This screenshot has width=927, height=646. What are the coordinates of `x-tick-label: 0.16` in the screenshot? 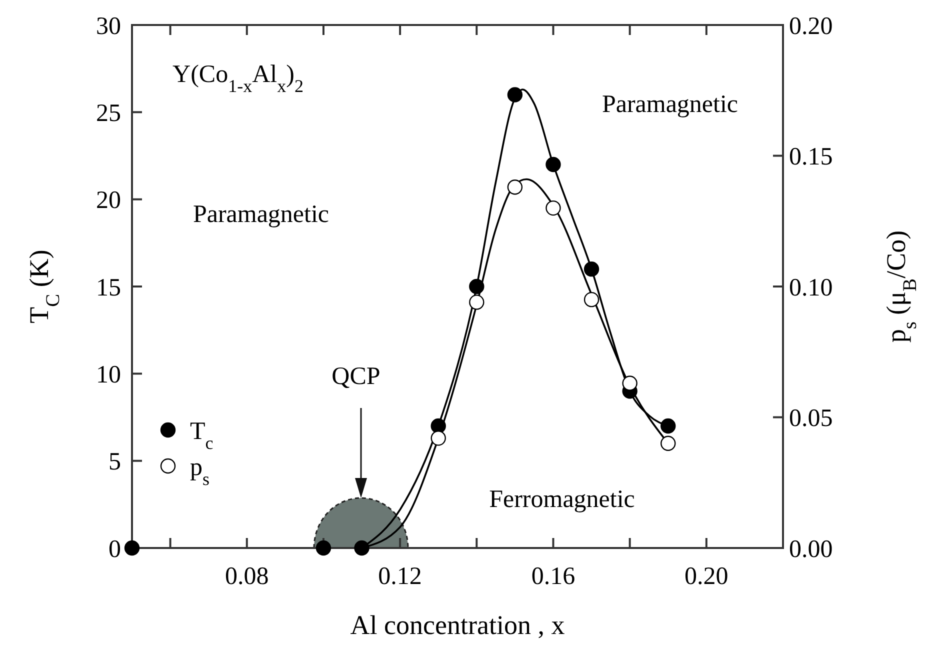 It's located at (553, 576).